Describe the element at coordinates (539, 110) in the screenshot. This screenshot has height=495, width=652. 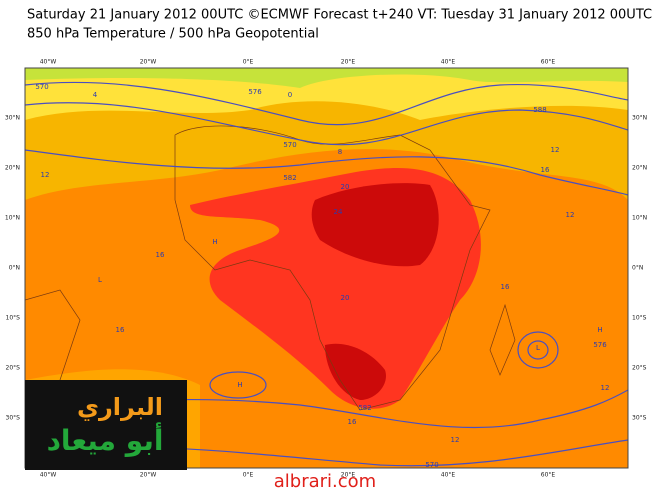
I see `contour-label: 588` at that location.